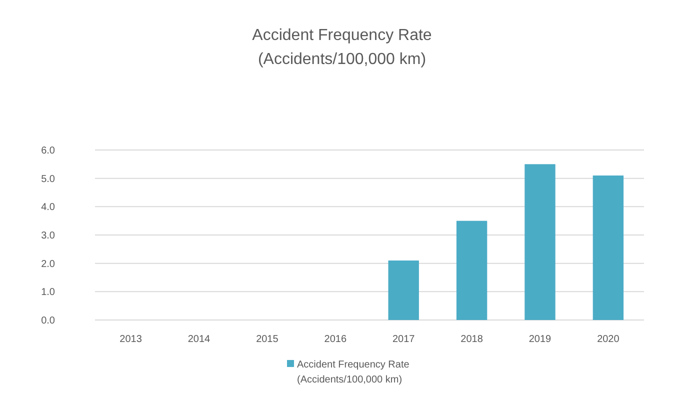 The height and width of the screenshot is (412, 684). What do you see at coordinates (48, 264) in the screenshot?
I see `y-tick-label: 2.0` at bounding box center [48, 264].